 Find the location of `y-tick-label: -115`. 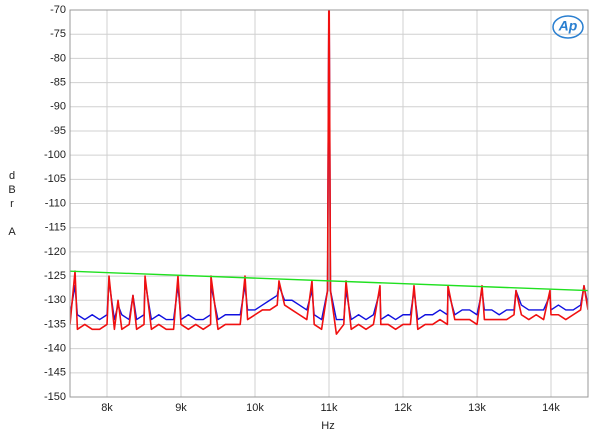

y-tick-label: -115 is located at coordinates (55, 228).